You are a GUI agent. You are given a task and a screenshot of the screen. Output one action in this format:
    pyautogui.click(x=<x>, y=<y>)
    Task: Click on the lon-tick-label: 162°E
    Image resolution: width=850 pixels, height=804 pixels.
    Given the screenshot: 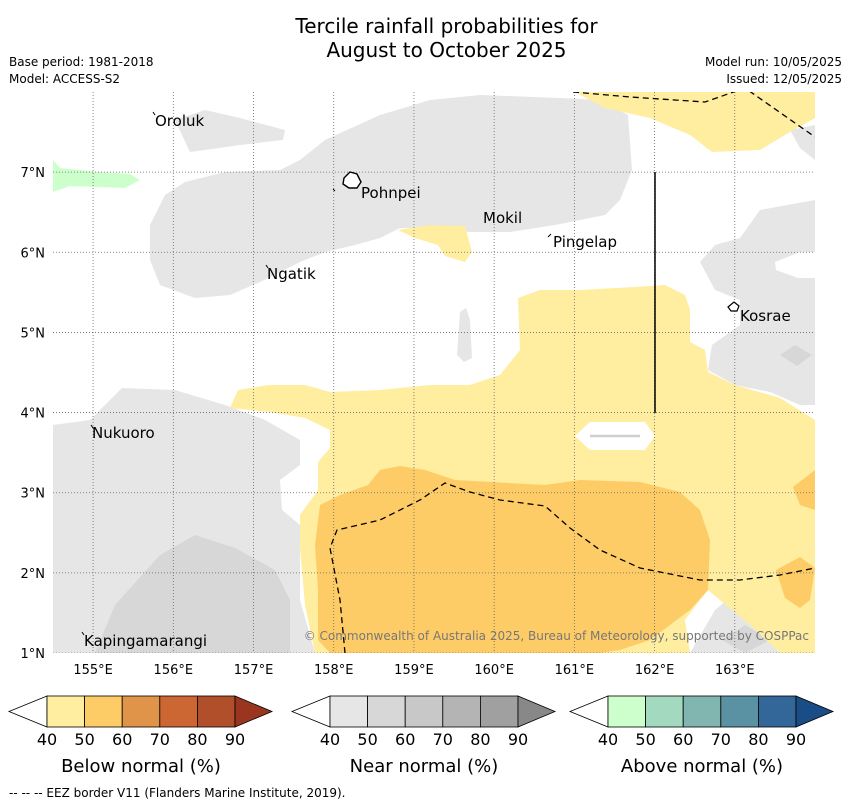 What is the action you would take?
    pyautogui.click(x=655, y=670)
    